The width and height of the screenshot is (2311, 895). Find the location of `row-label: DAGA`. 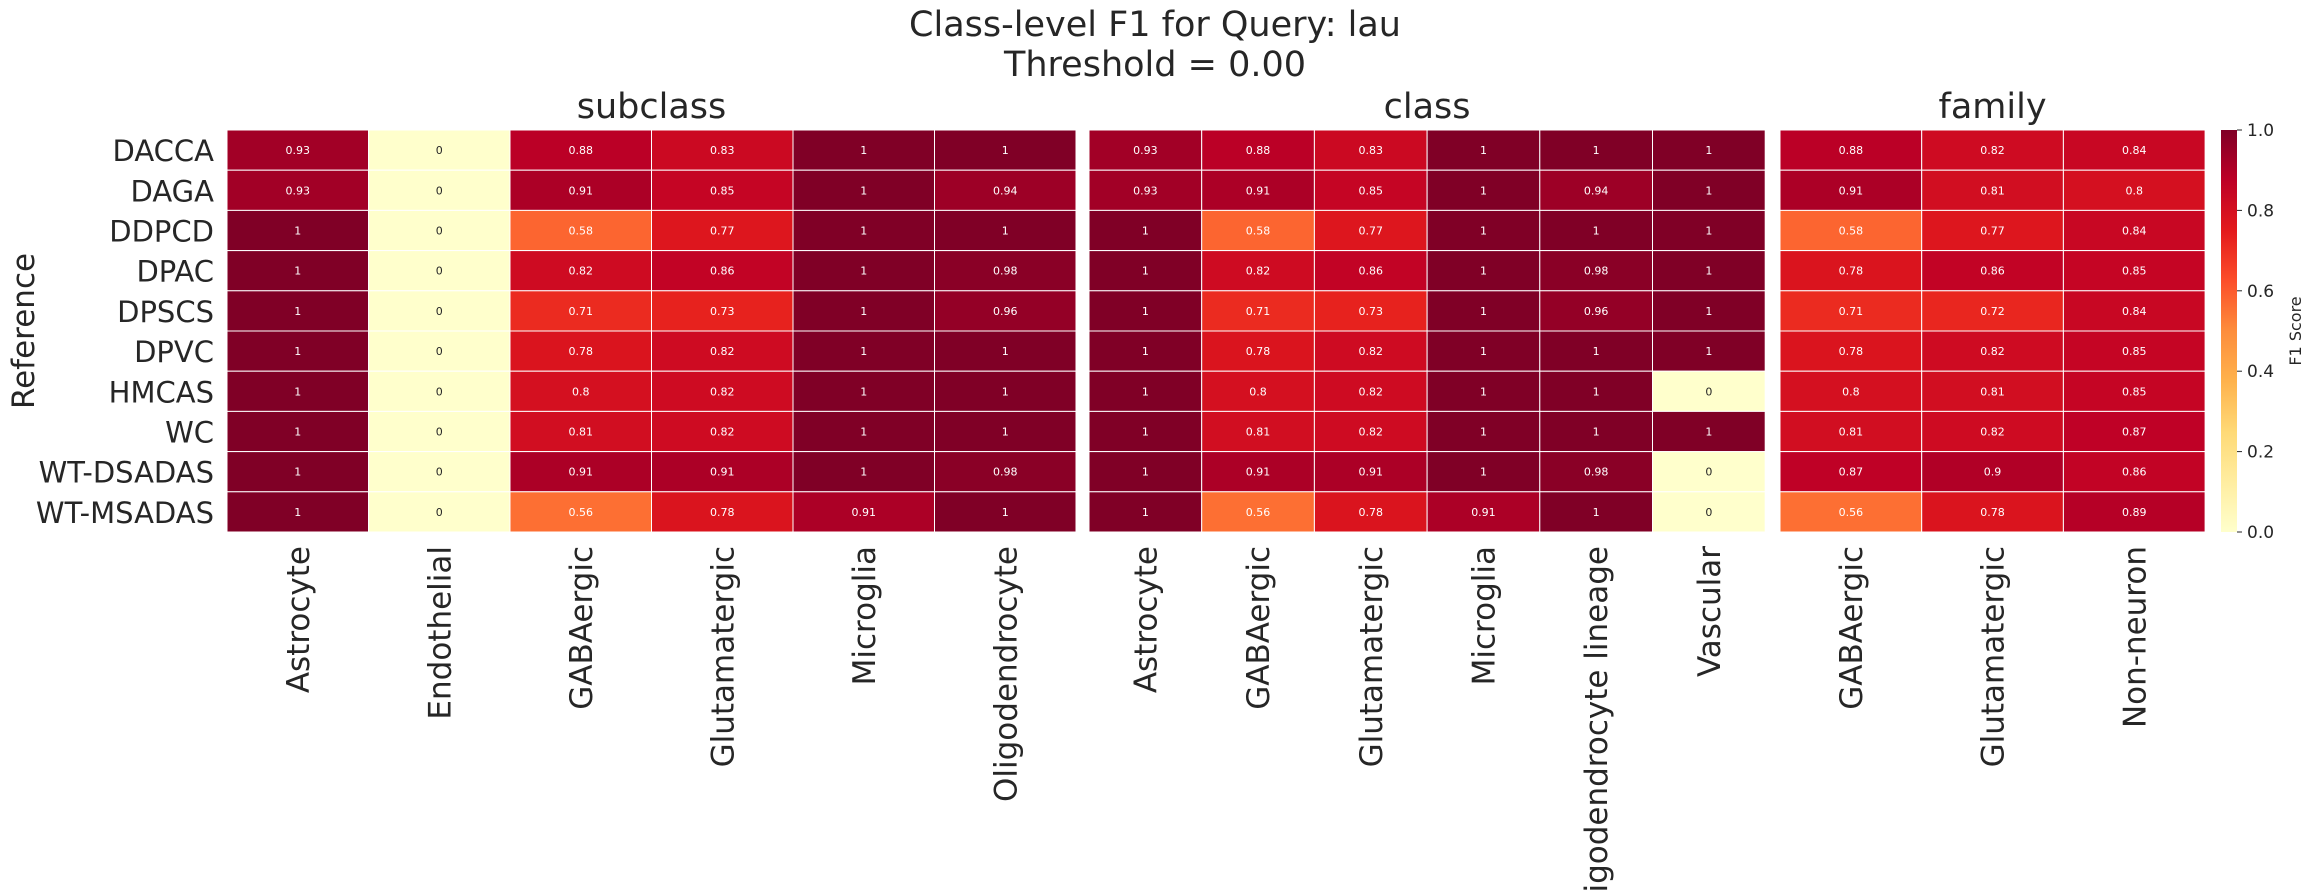

row-label: DAGA is located at coordinates (173, 191).